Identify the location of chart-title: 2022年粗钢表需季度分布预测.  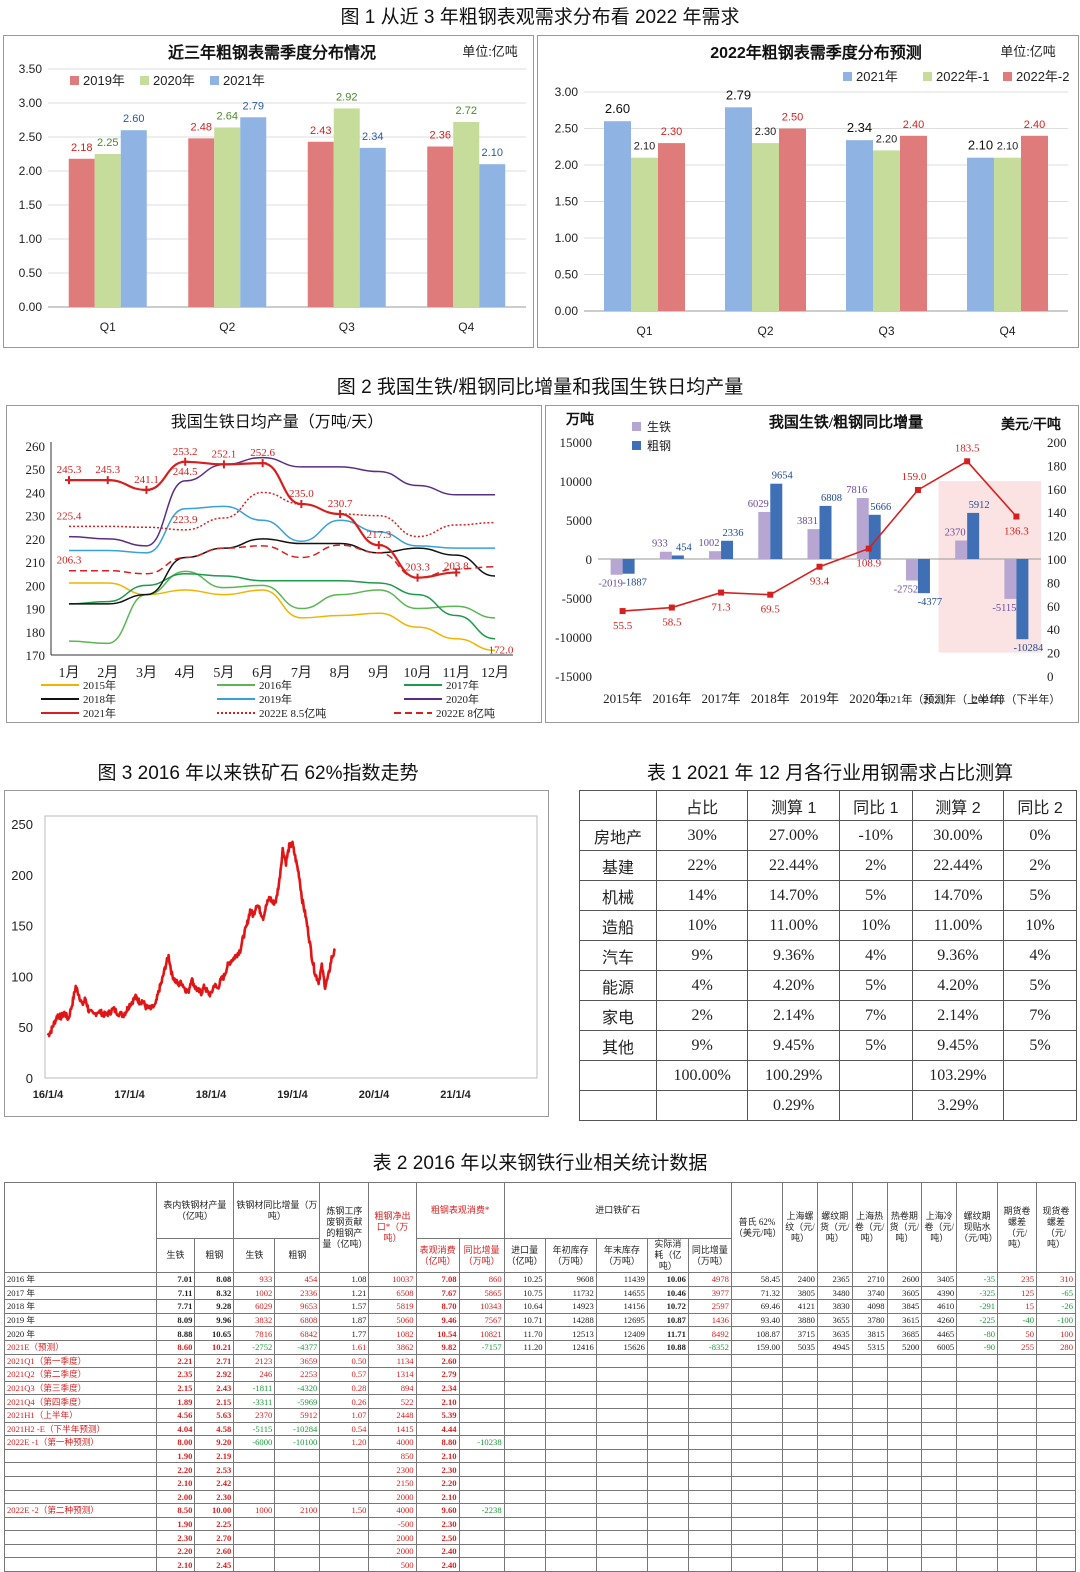
(816, 52).